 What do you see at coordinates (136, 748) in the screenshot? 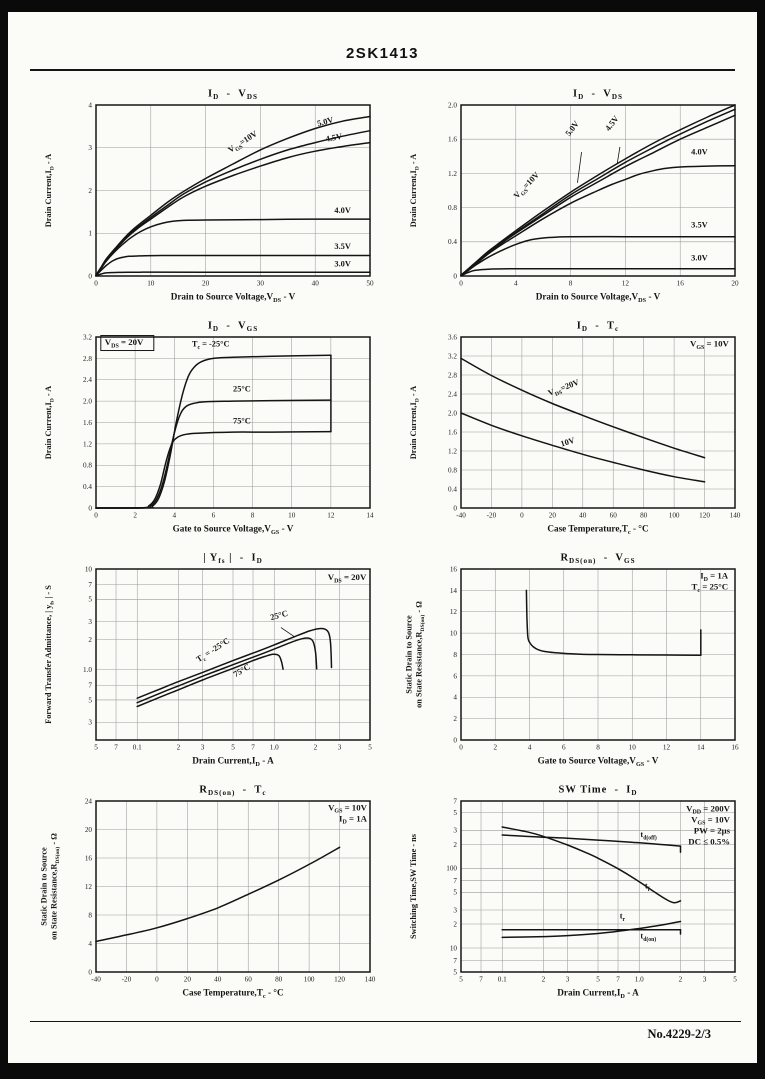
I see `svg-text: 0.1` at bounding box center [136, 748].